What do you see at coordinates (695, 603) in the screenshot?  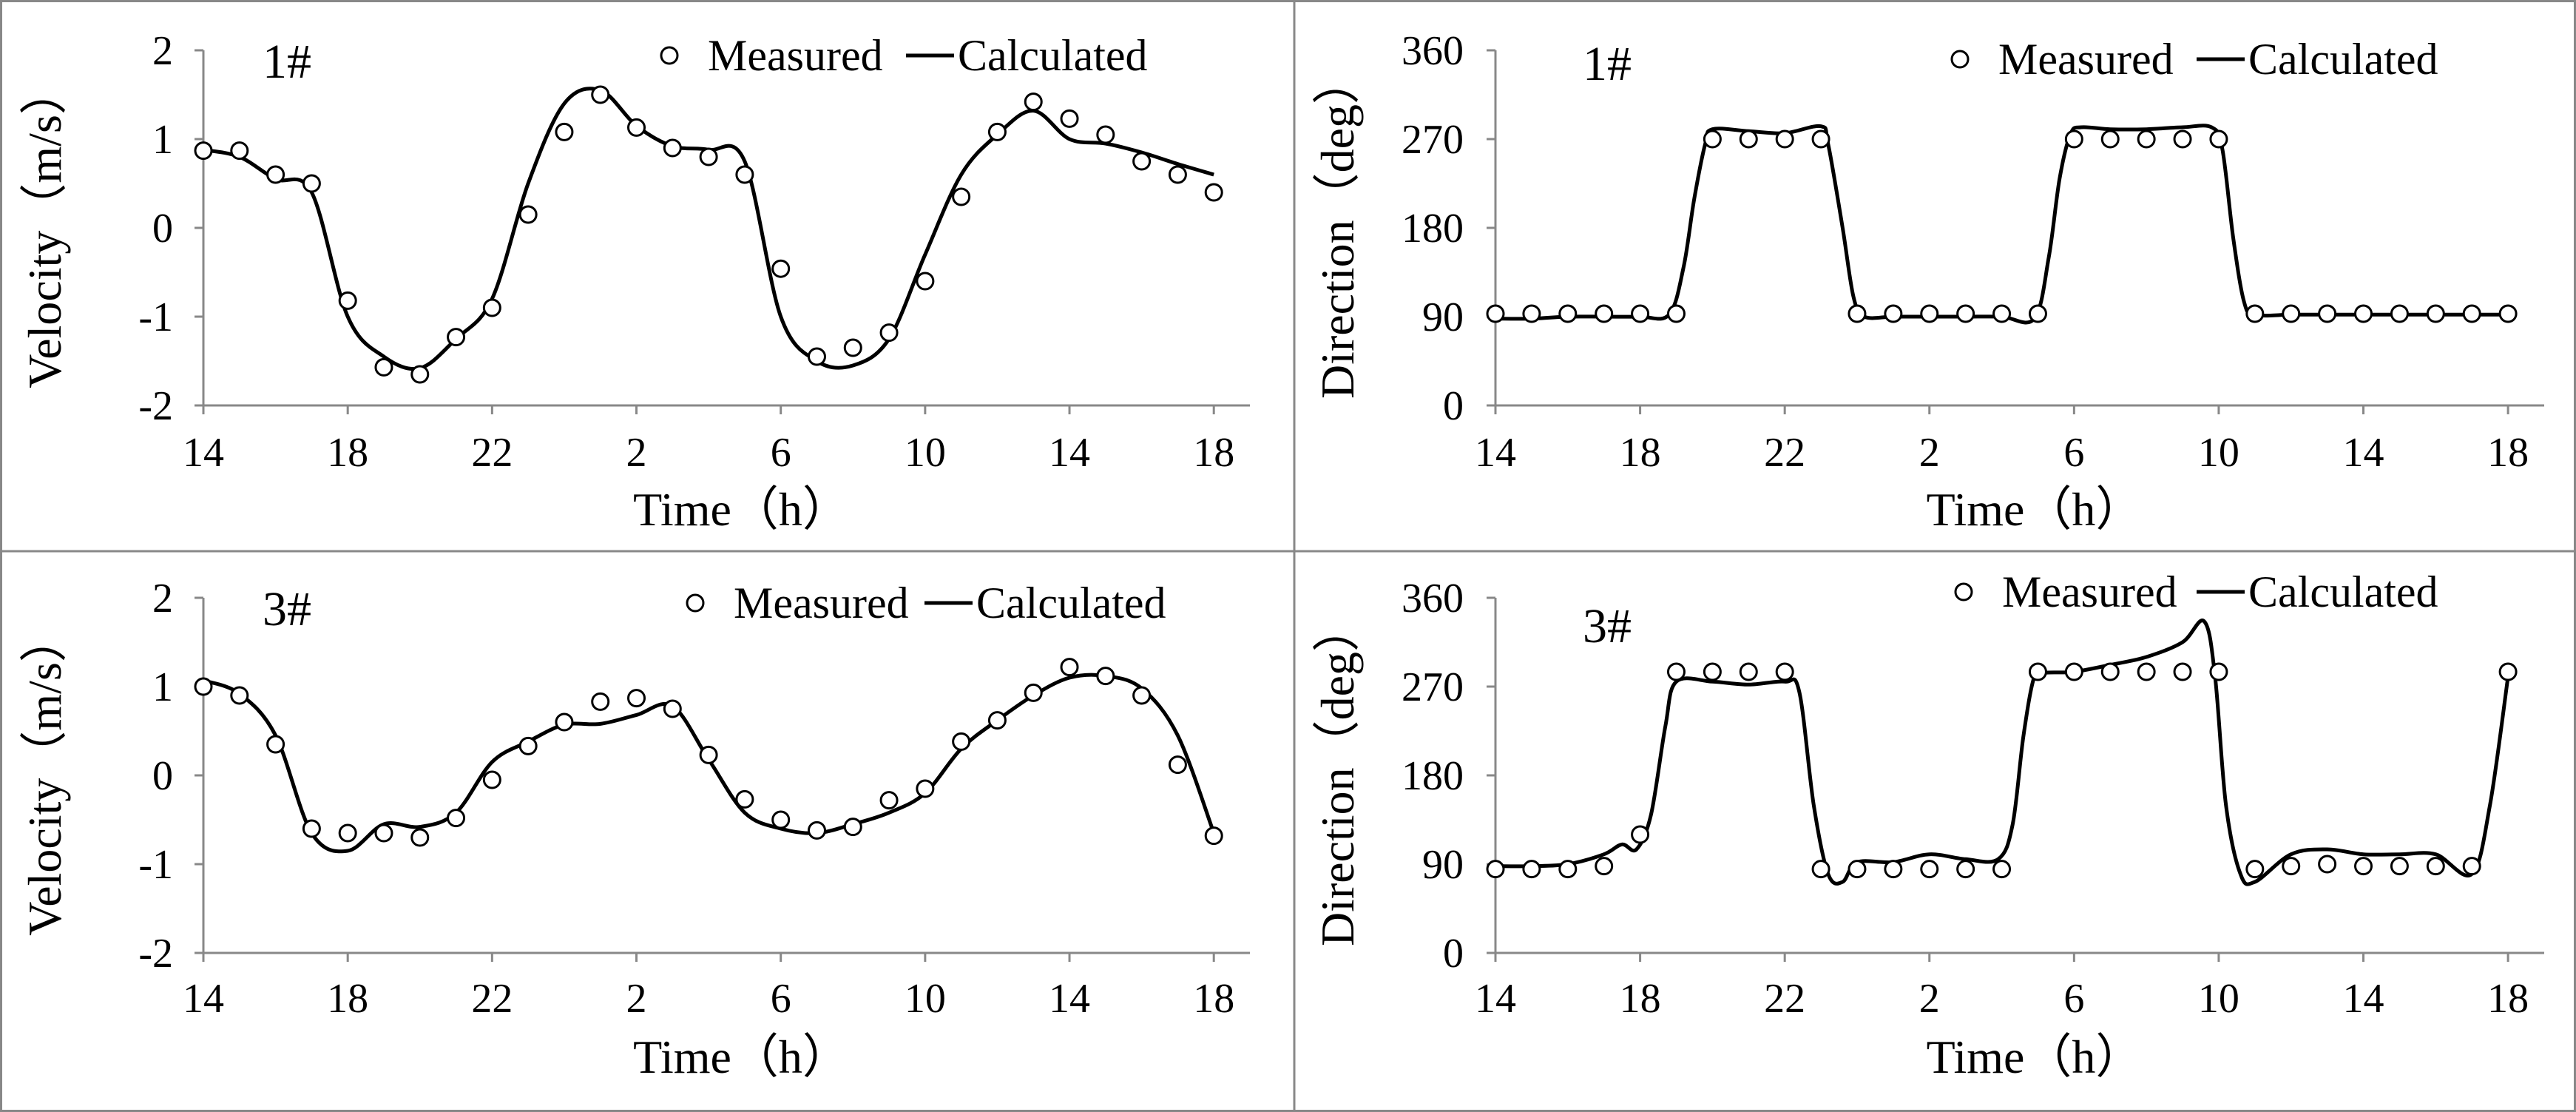 I see `legend-measured-marker` at bounding box center [695, 603].